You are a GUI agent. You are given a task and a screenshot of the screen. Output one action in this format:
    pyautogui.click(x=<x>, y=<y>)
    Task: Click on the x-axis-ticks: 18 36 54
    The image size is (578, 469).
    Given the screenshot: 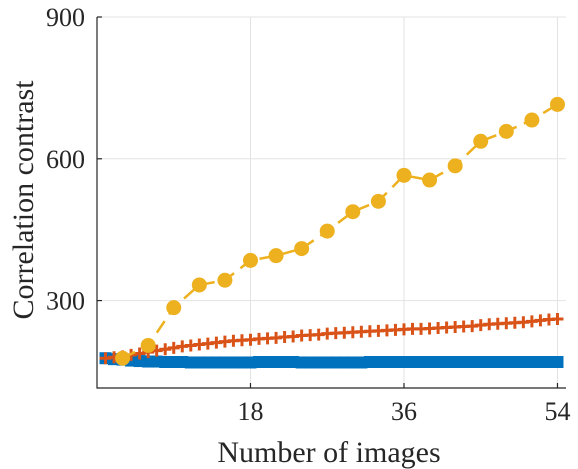 What is the action you would take?
    pyautogui.click(x=403, y=404)
    